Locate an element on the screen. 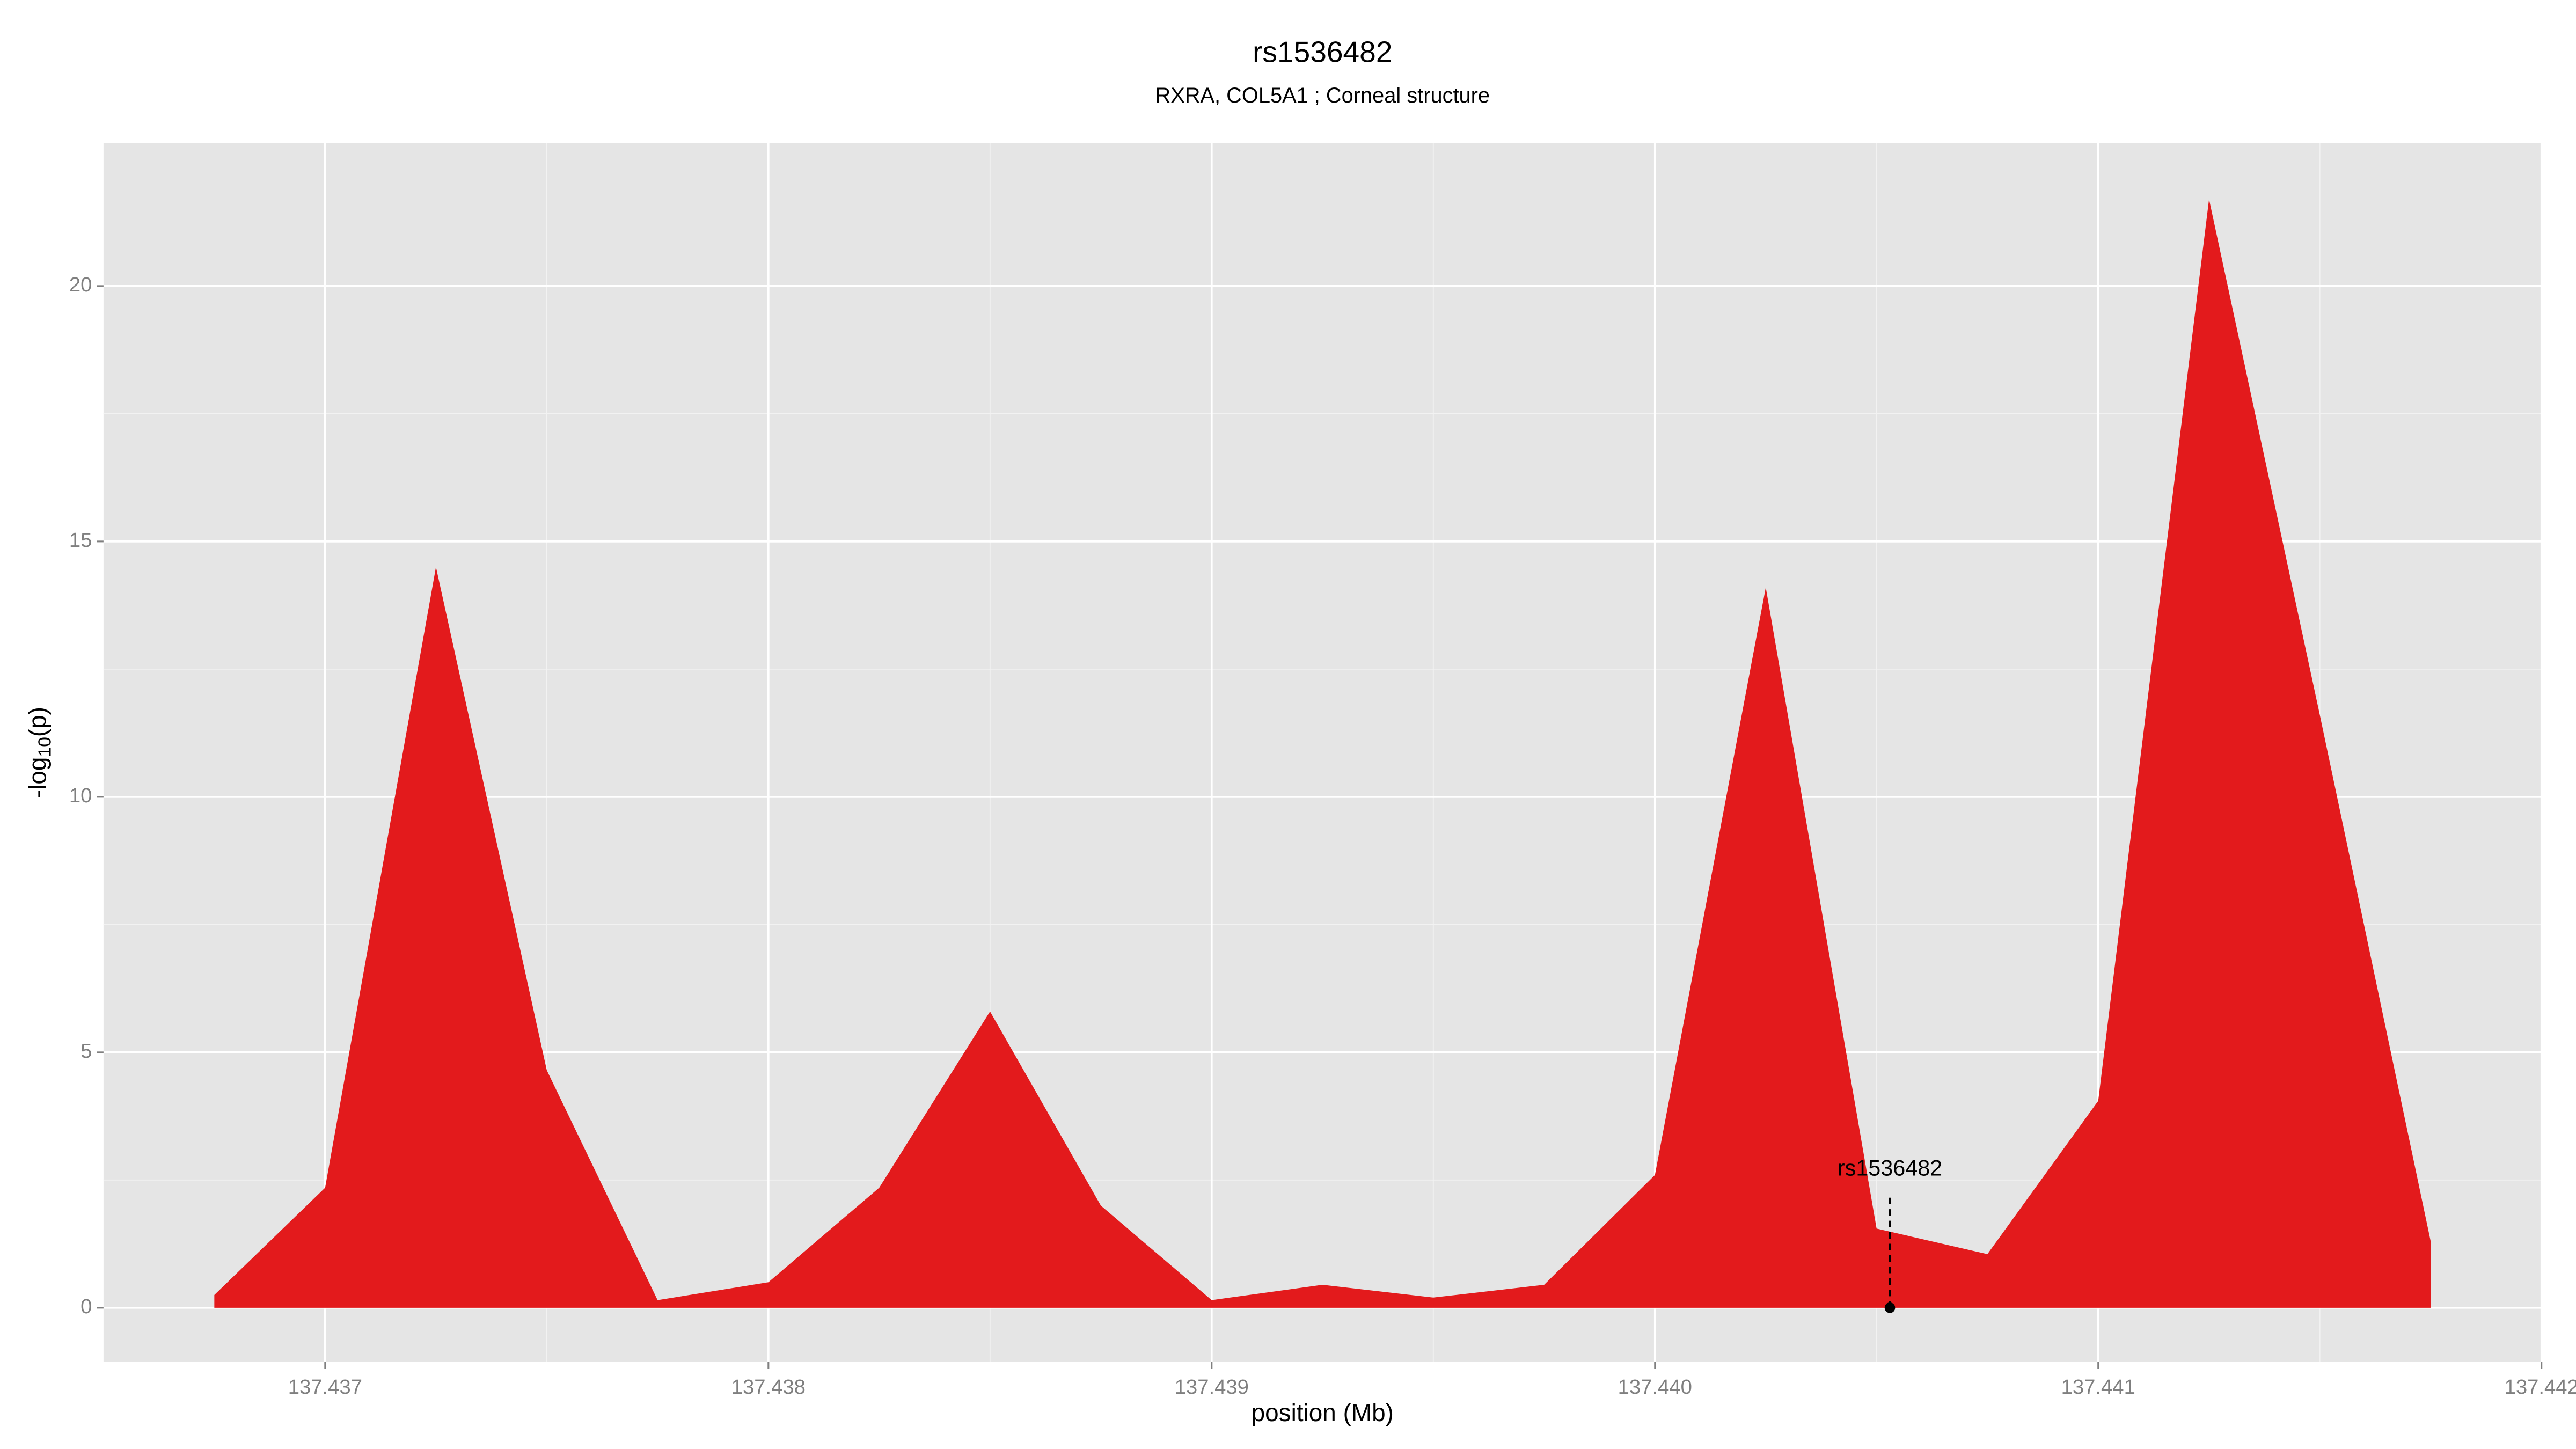 The image size is (2576, 1449). x-tick-label: 137.441 is located at coordinates (2098, 1387).